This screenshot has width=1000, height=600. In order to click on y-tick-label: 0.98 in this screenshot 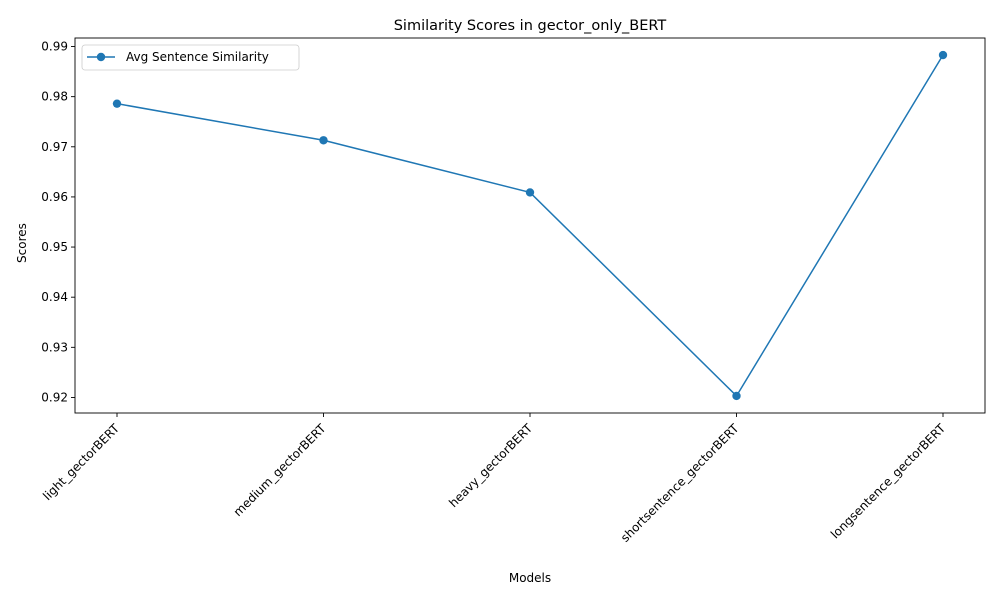, I will do `click(54, 97)`.